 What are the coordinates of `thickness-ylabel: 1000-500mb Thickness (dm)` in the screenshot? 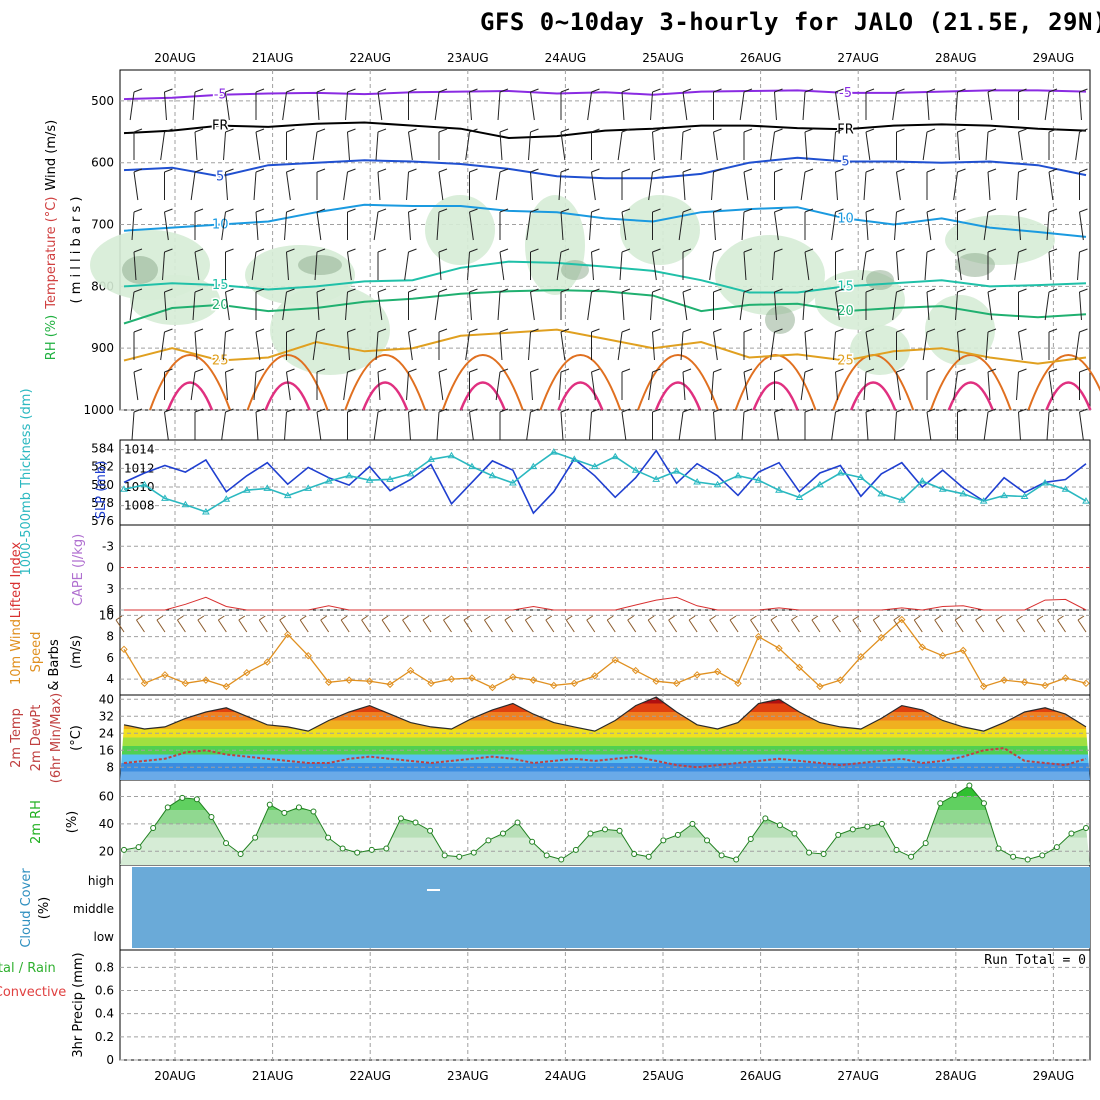 It's located at (26, 481).